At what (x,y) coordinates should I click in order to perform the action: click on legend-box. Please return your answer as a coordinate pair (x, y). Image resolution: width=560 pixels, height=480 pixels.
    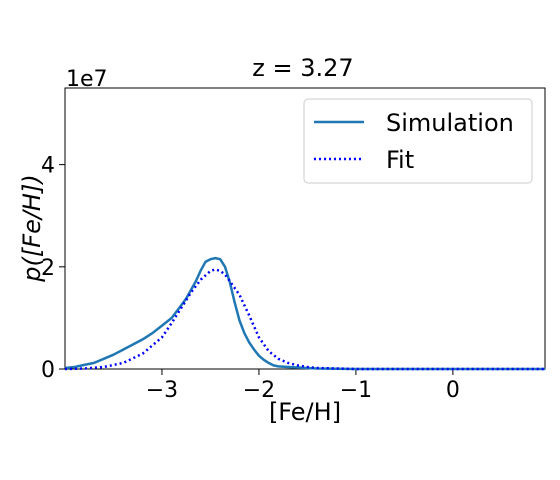
    Looking at the image, I should click on (418, 141).